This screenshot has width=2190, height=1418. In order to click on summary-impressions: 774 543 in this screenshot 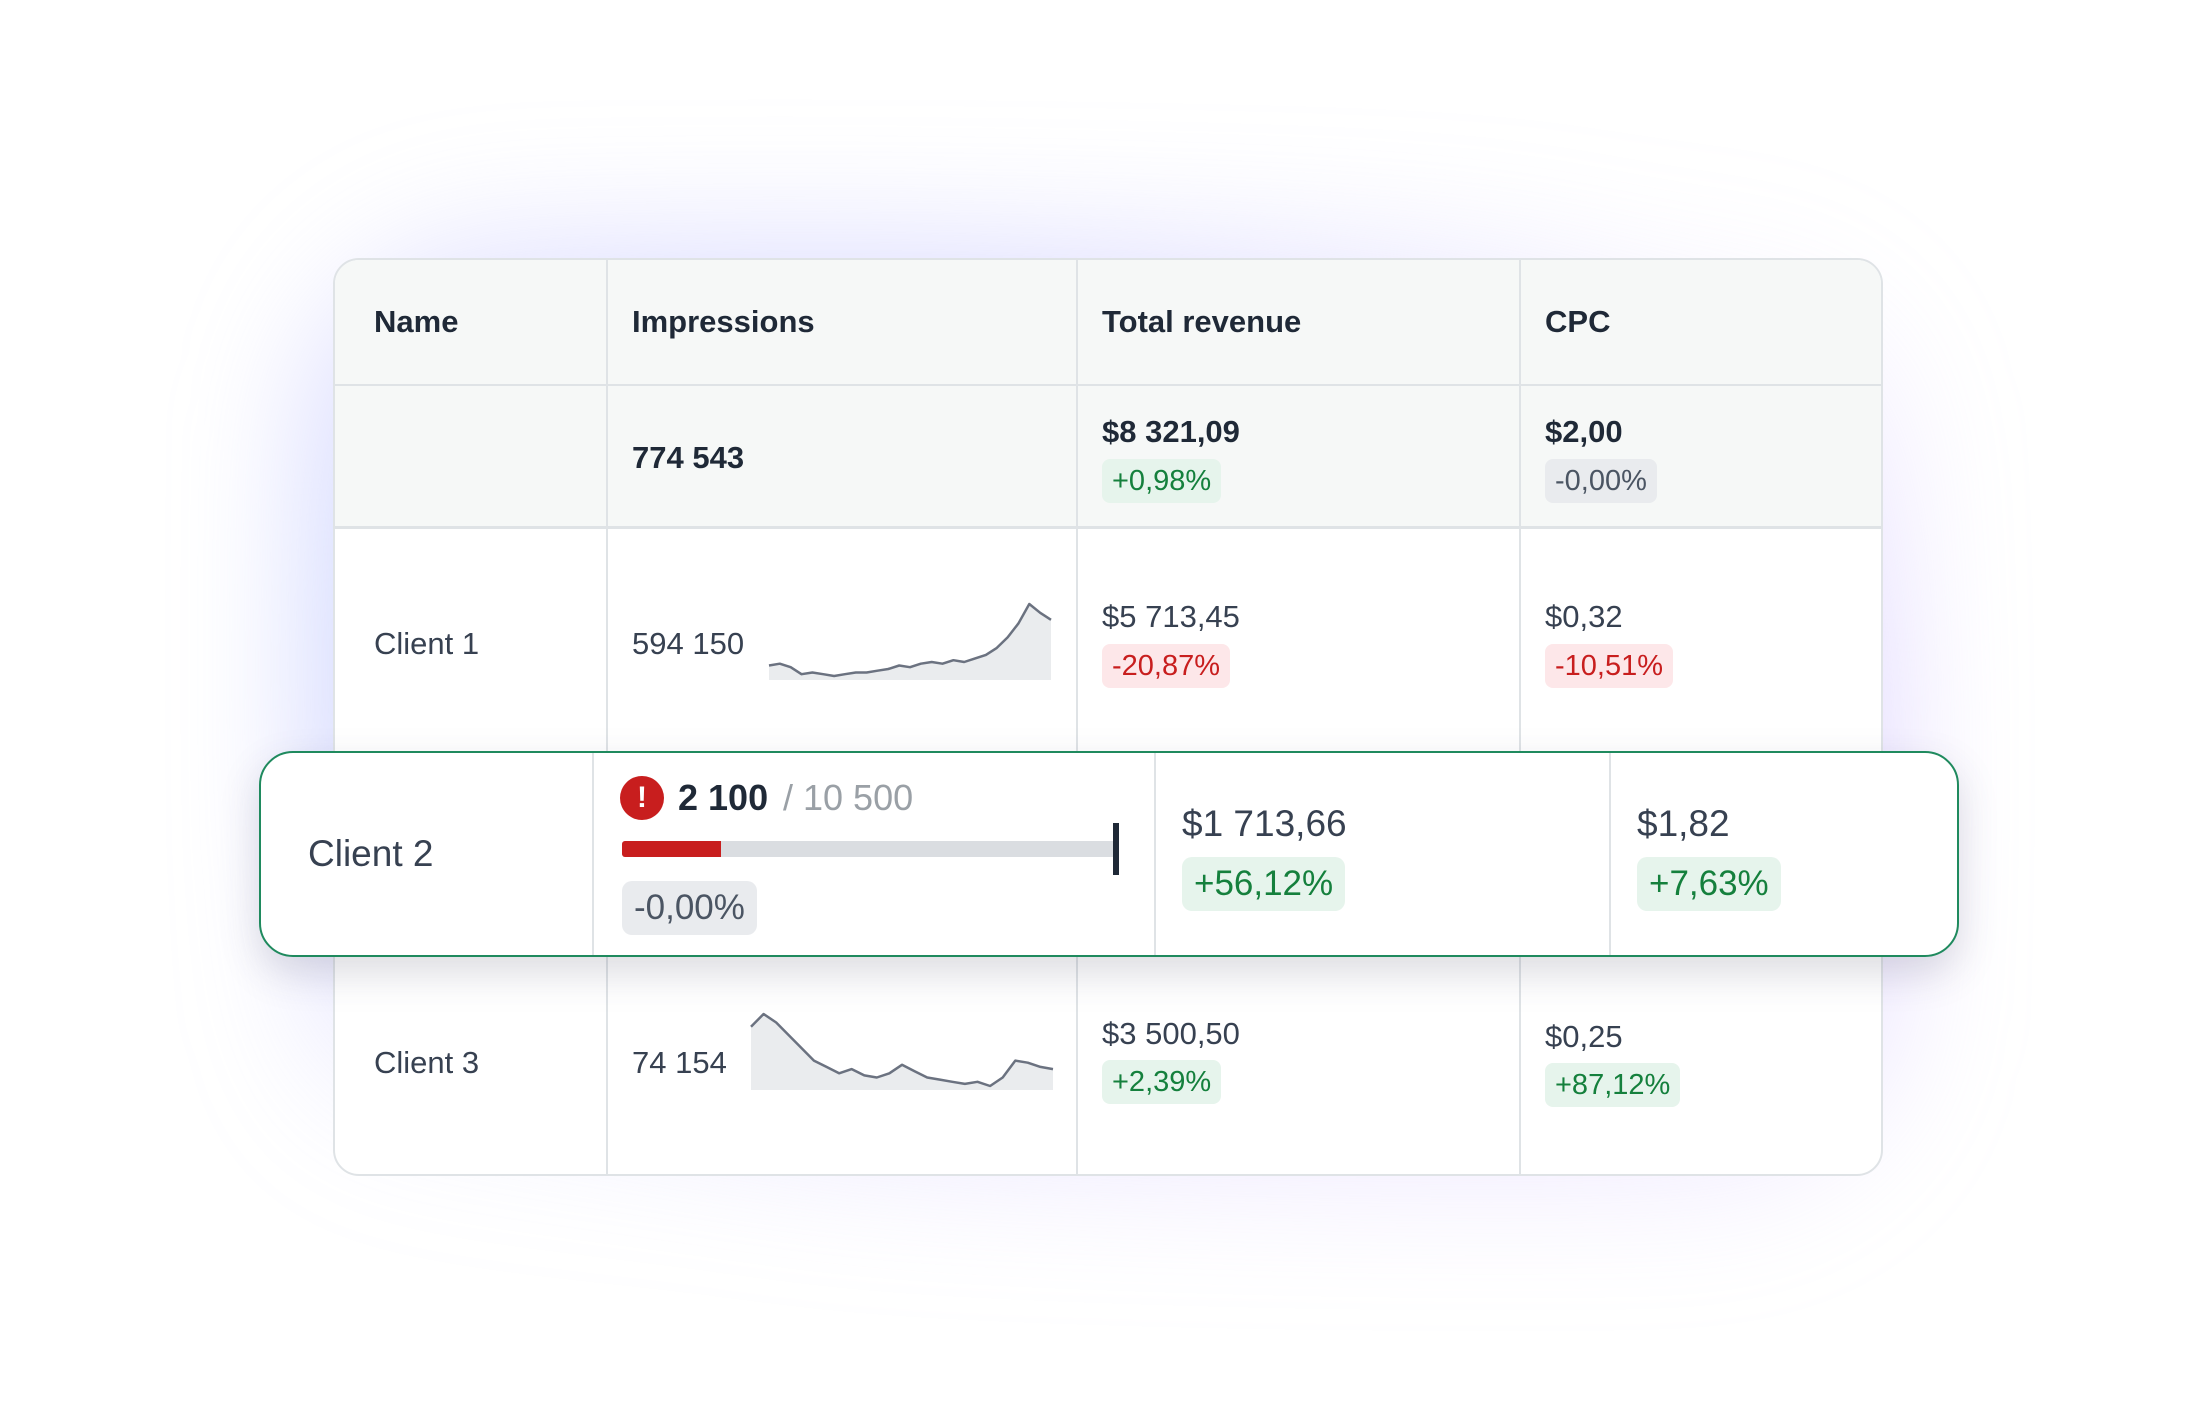, I will do `click(688, 457)`.